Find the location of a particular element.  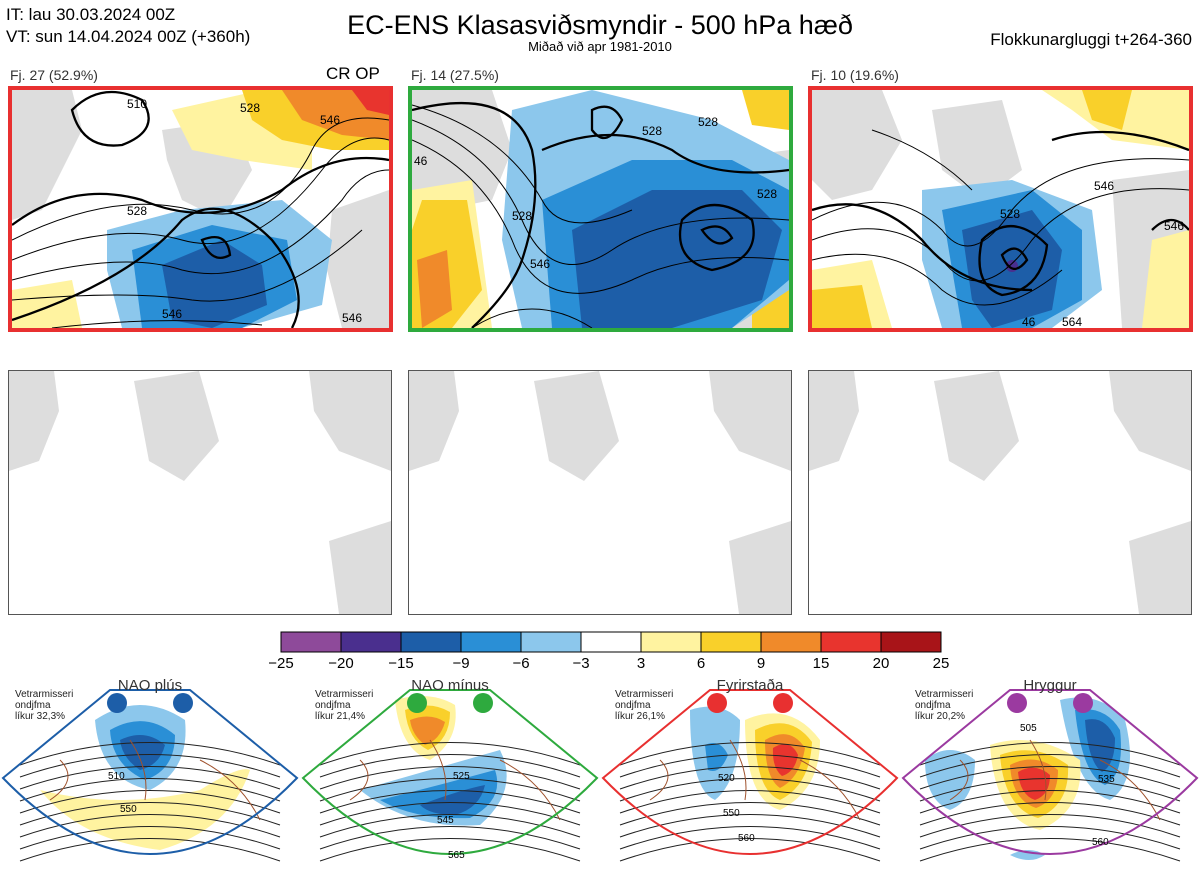

page-title: EC-ENS Klasasviðsmyndir - 500 hPa hæð is located at coordinates (600, 25).